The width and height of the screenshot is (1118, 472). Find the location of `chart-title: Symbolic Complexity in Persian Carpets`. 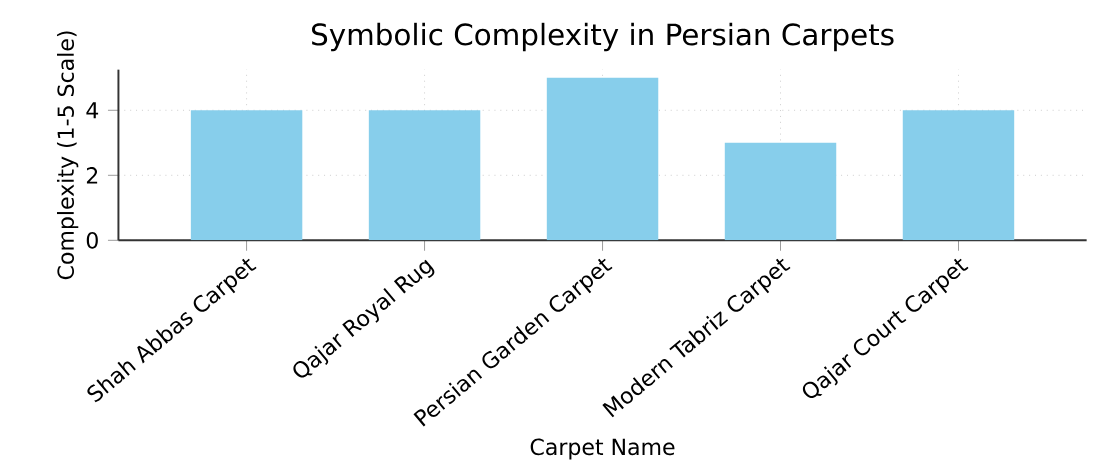

chart-title: Symbolic Complexity in Persian Carpets is located at coordinates (603, 37).